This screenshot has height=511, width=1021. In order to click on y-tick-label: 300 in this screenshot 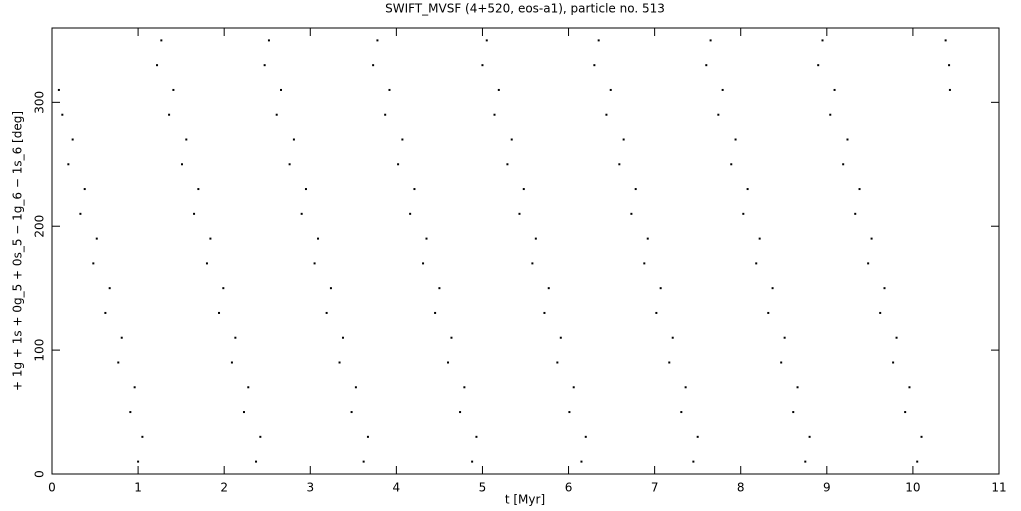, I will do `click(40, 102)`.